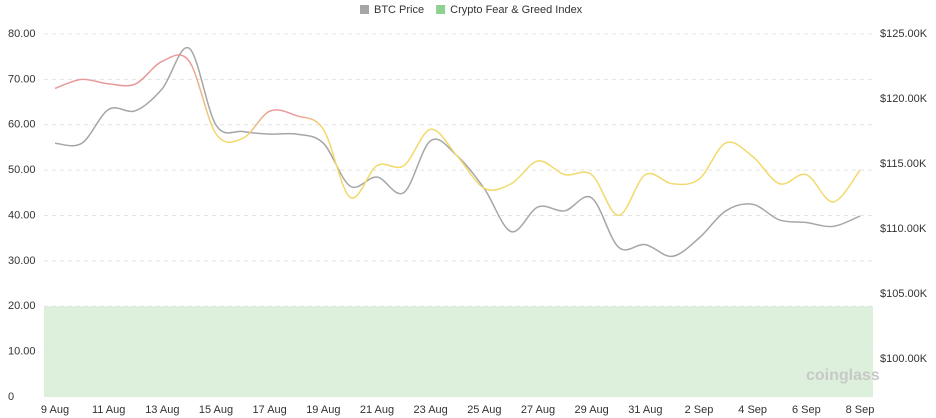  Describe the element at coordinates (431, 410) in the screenshot. I see `x-tick-label: 23 Aug` at that location.